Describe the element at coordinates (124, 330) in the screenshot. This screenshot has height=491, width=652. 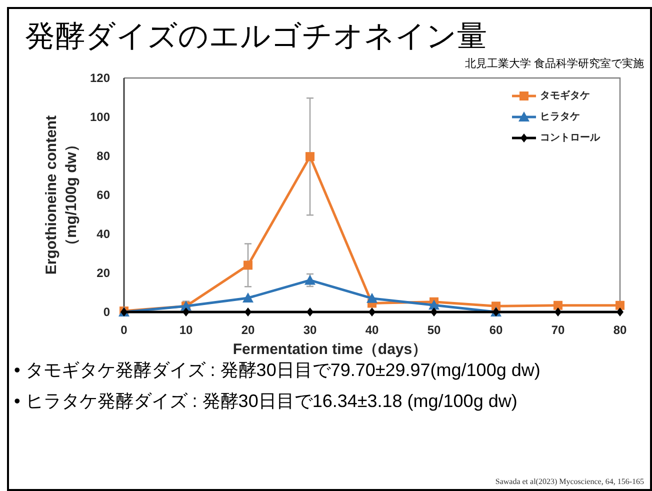
I see `x-tick-label: 0` at that location.